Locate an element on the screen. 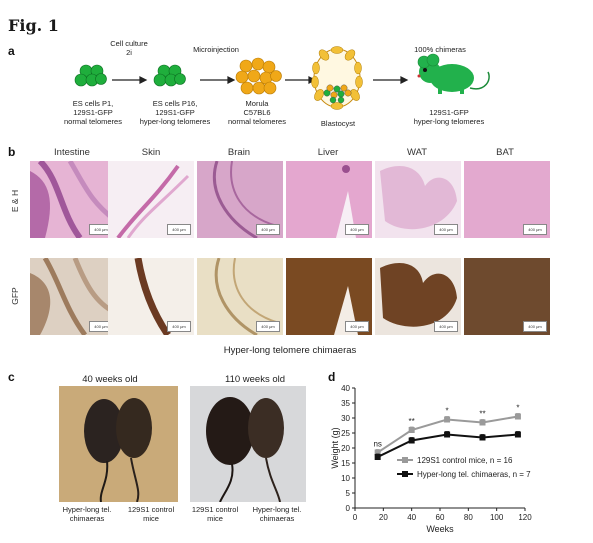  micrograph-gfp-brain: 400 μm is located at coordinates (240, 296).